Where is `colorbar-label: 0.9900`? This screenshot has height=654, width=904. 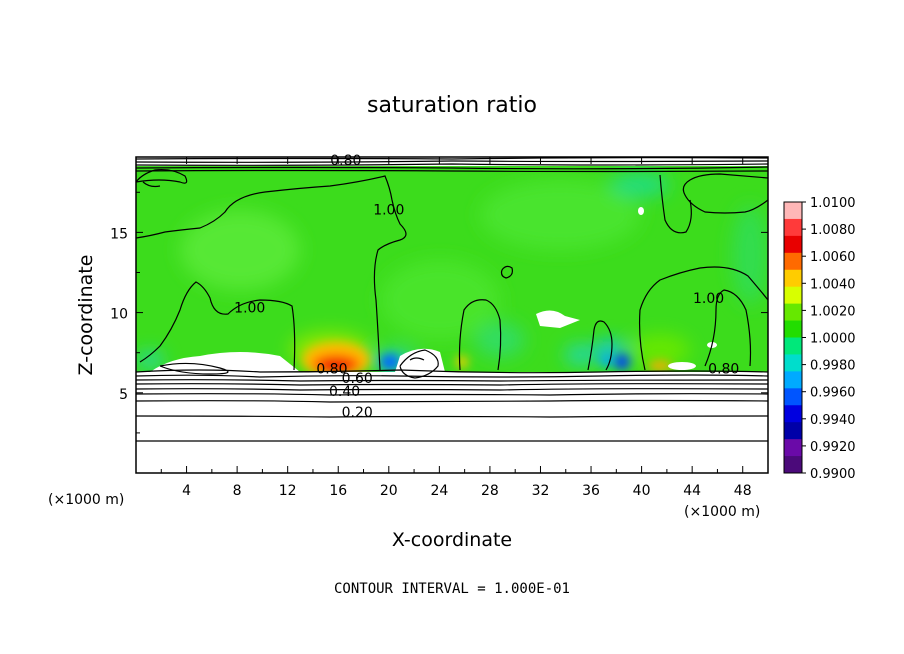
colorbar-label: 0.9900 is located at coordinates (833, 474).